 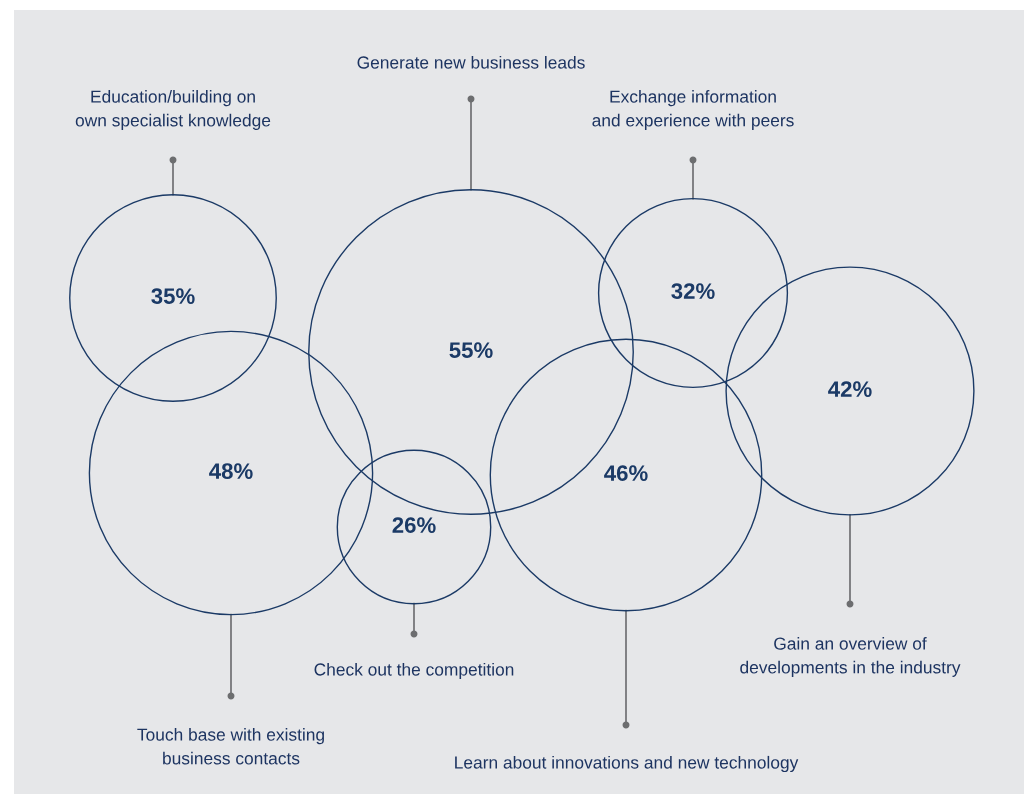 What do you see at coordinates (231, 471) in the screenshot?
I see `data-label: 48%` at bounding box center [231, 471].